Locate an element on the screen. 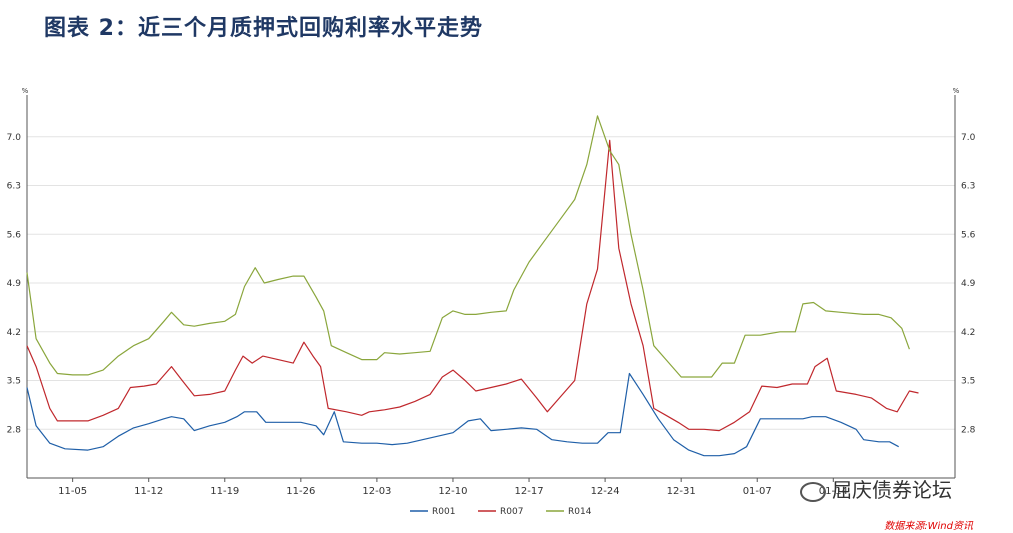  legend-label-r001: R001 is located at coordinates (443, 512).